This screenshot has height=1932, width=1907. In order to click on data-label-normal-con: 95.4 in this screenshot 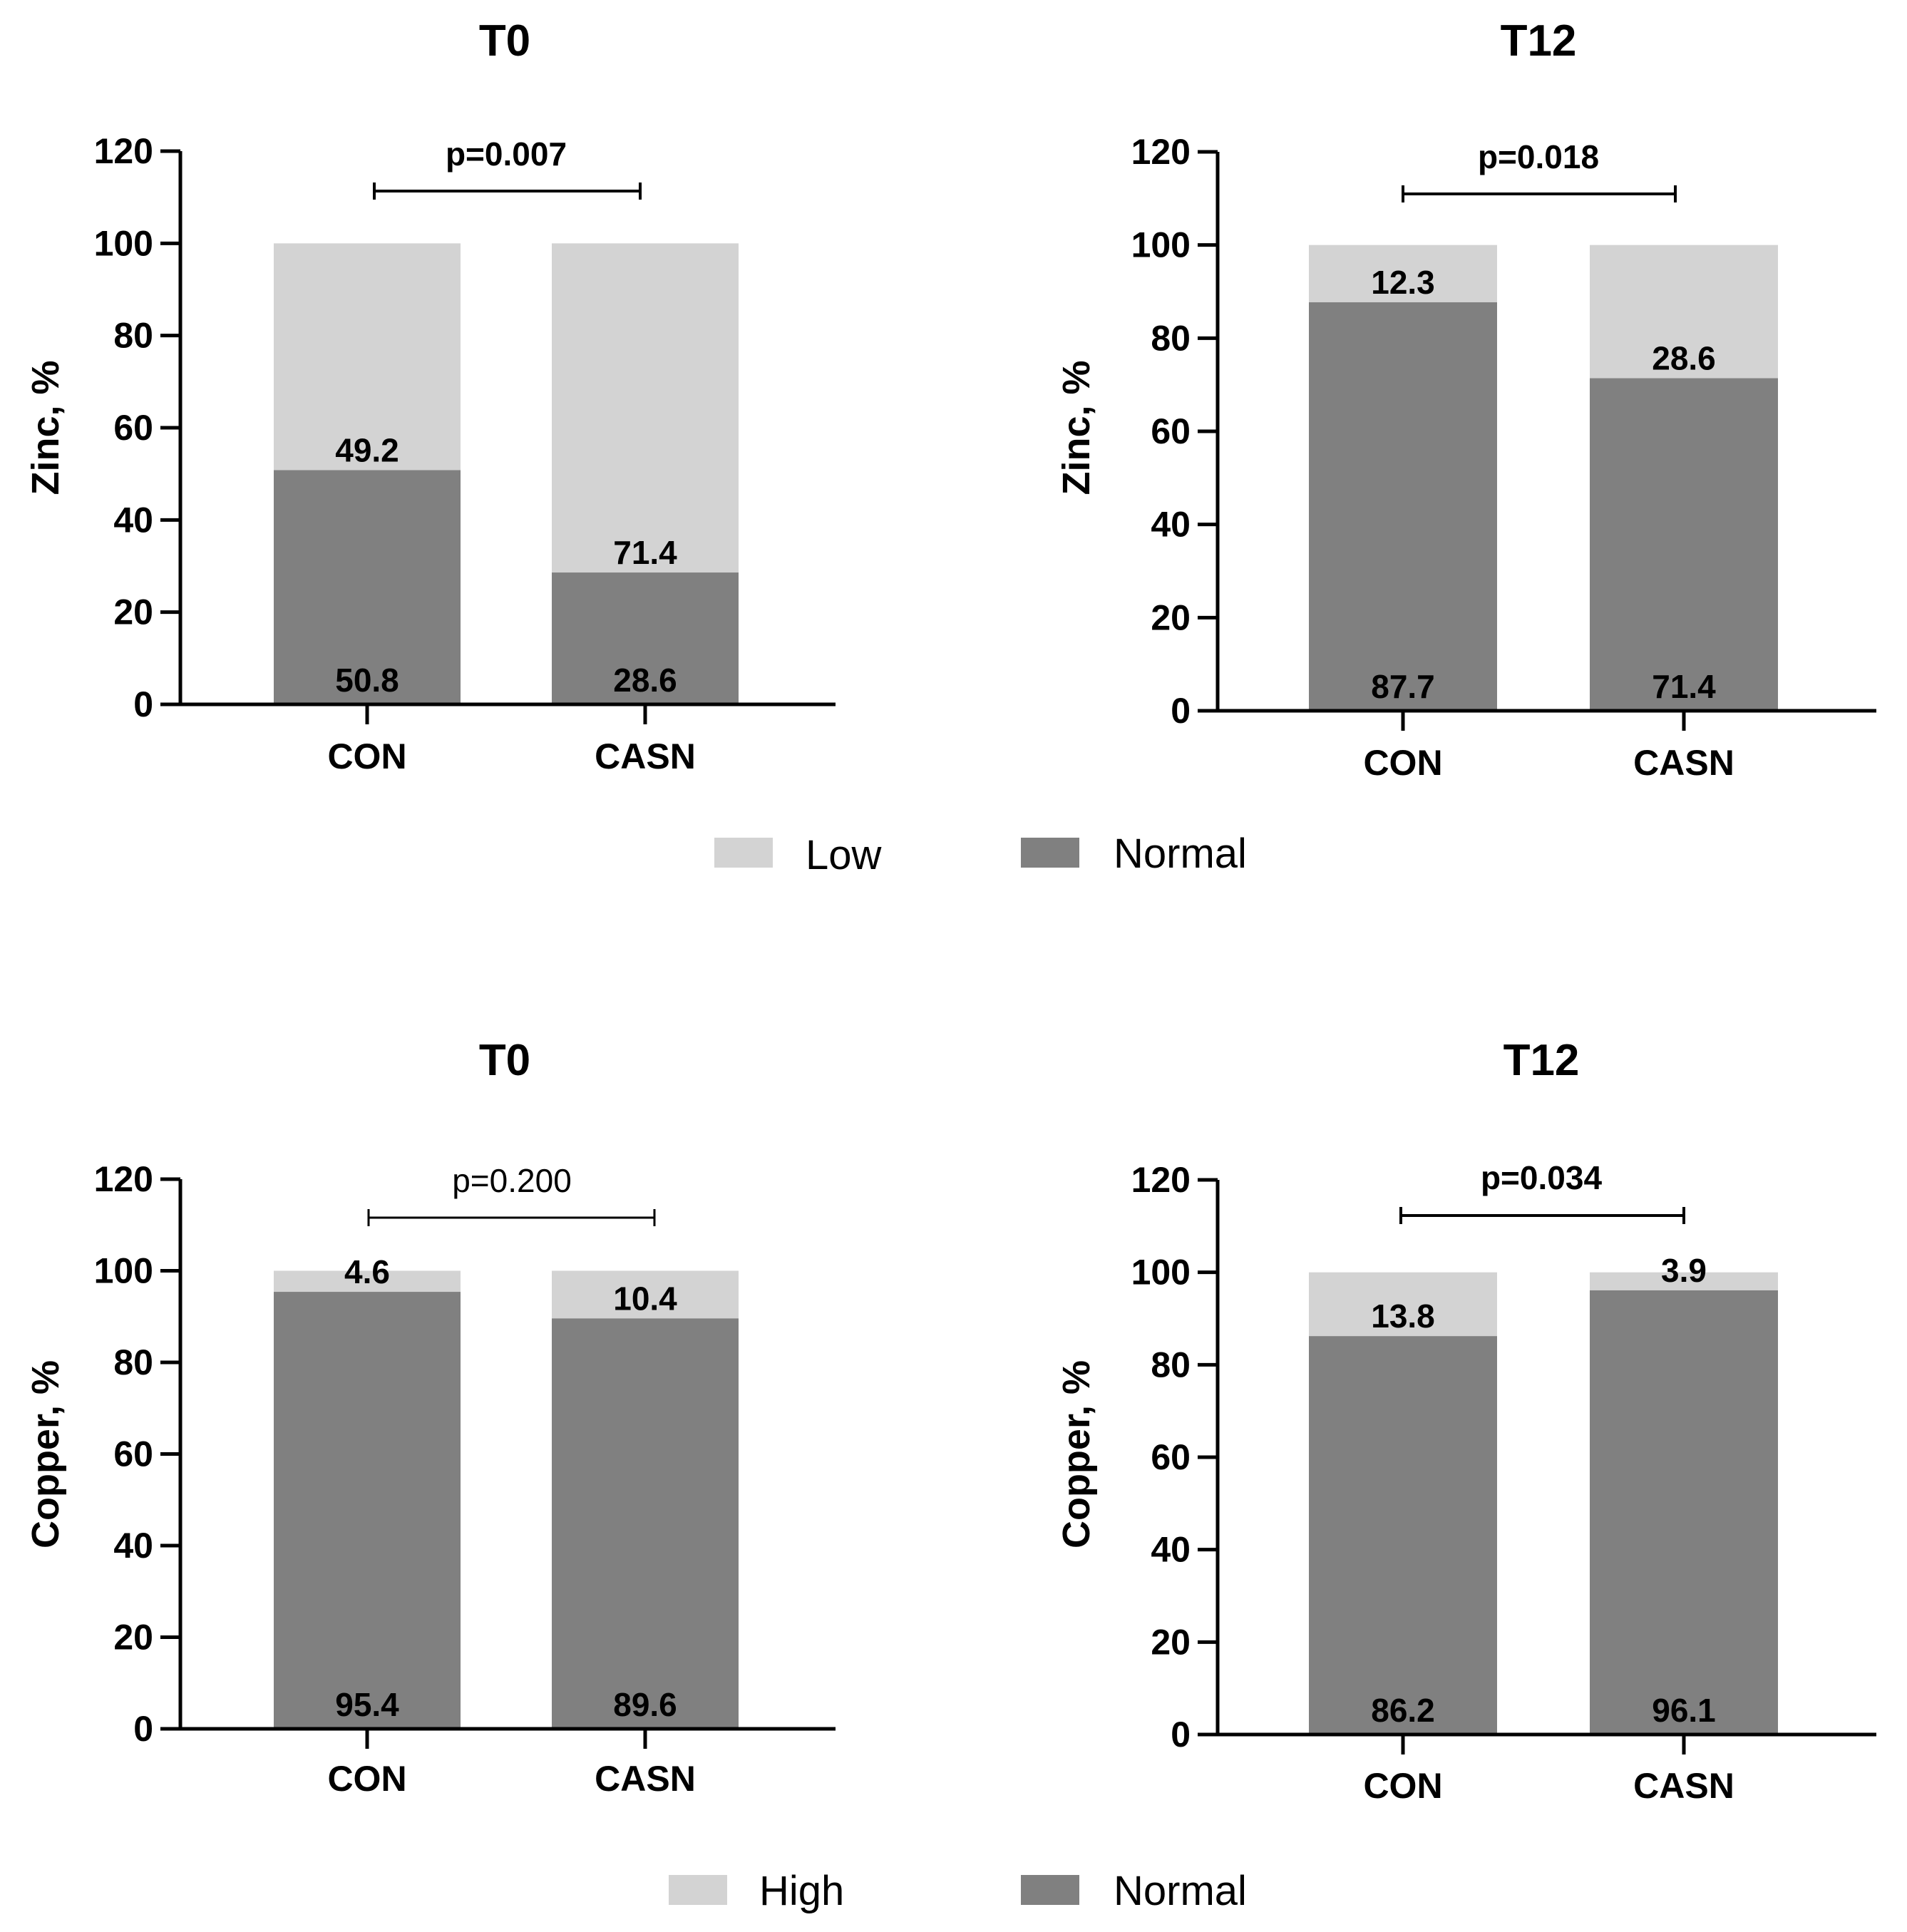, I will do `click(367, 1705)`.